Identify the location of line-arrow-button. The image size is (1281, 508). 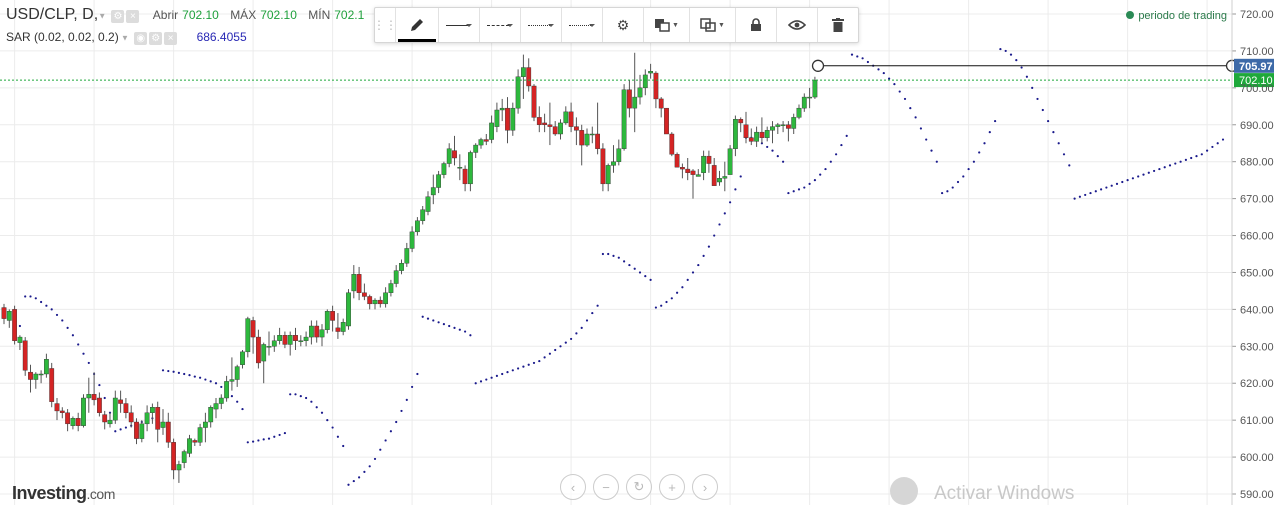
(582, 25).